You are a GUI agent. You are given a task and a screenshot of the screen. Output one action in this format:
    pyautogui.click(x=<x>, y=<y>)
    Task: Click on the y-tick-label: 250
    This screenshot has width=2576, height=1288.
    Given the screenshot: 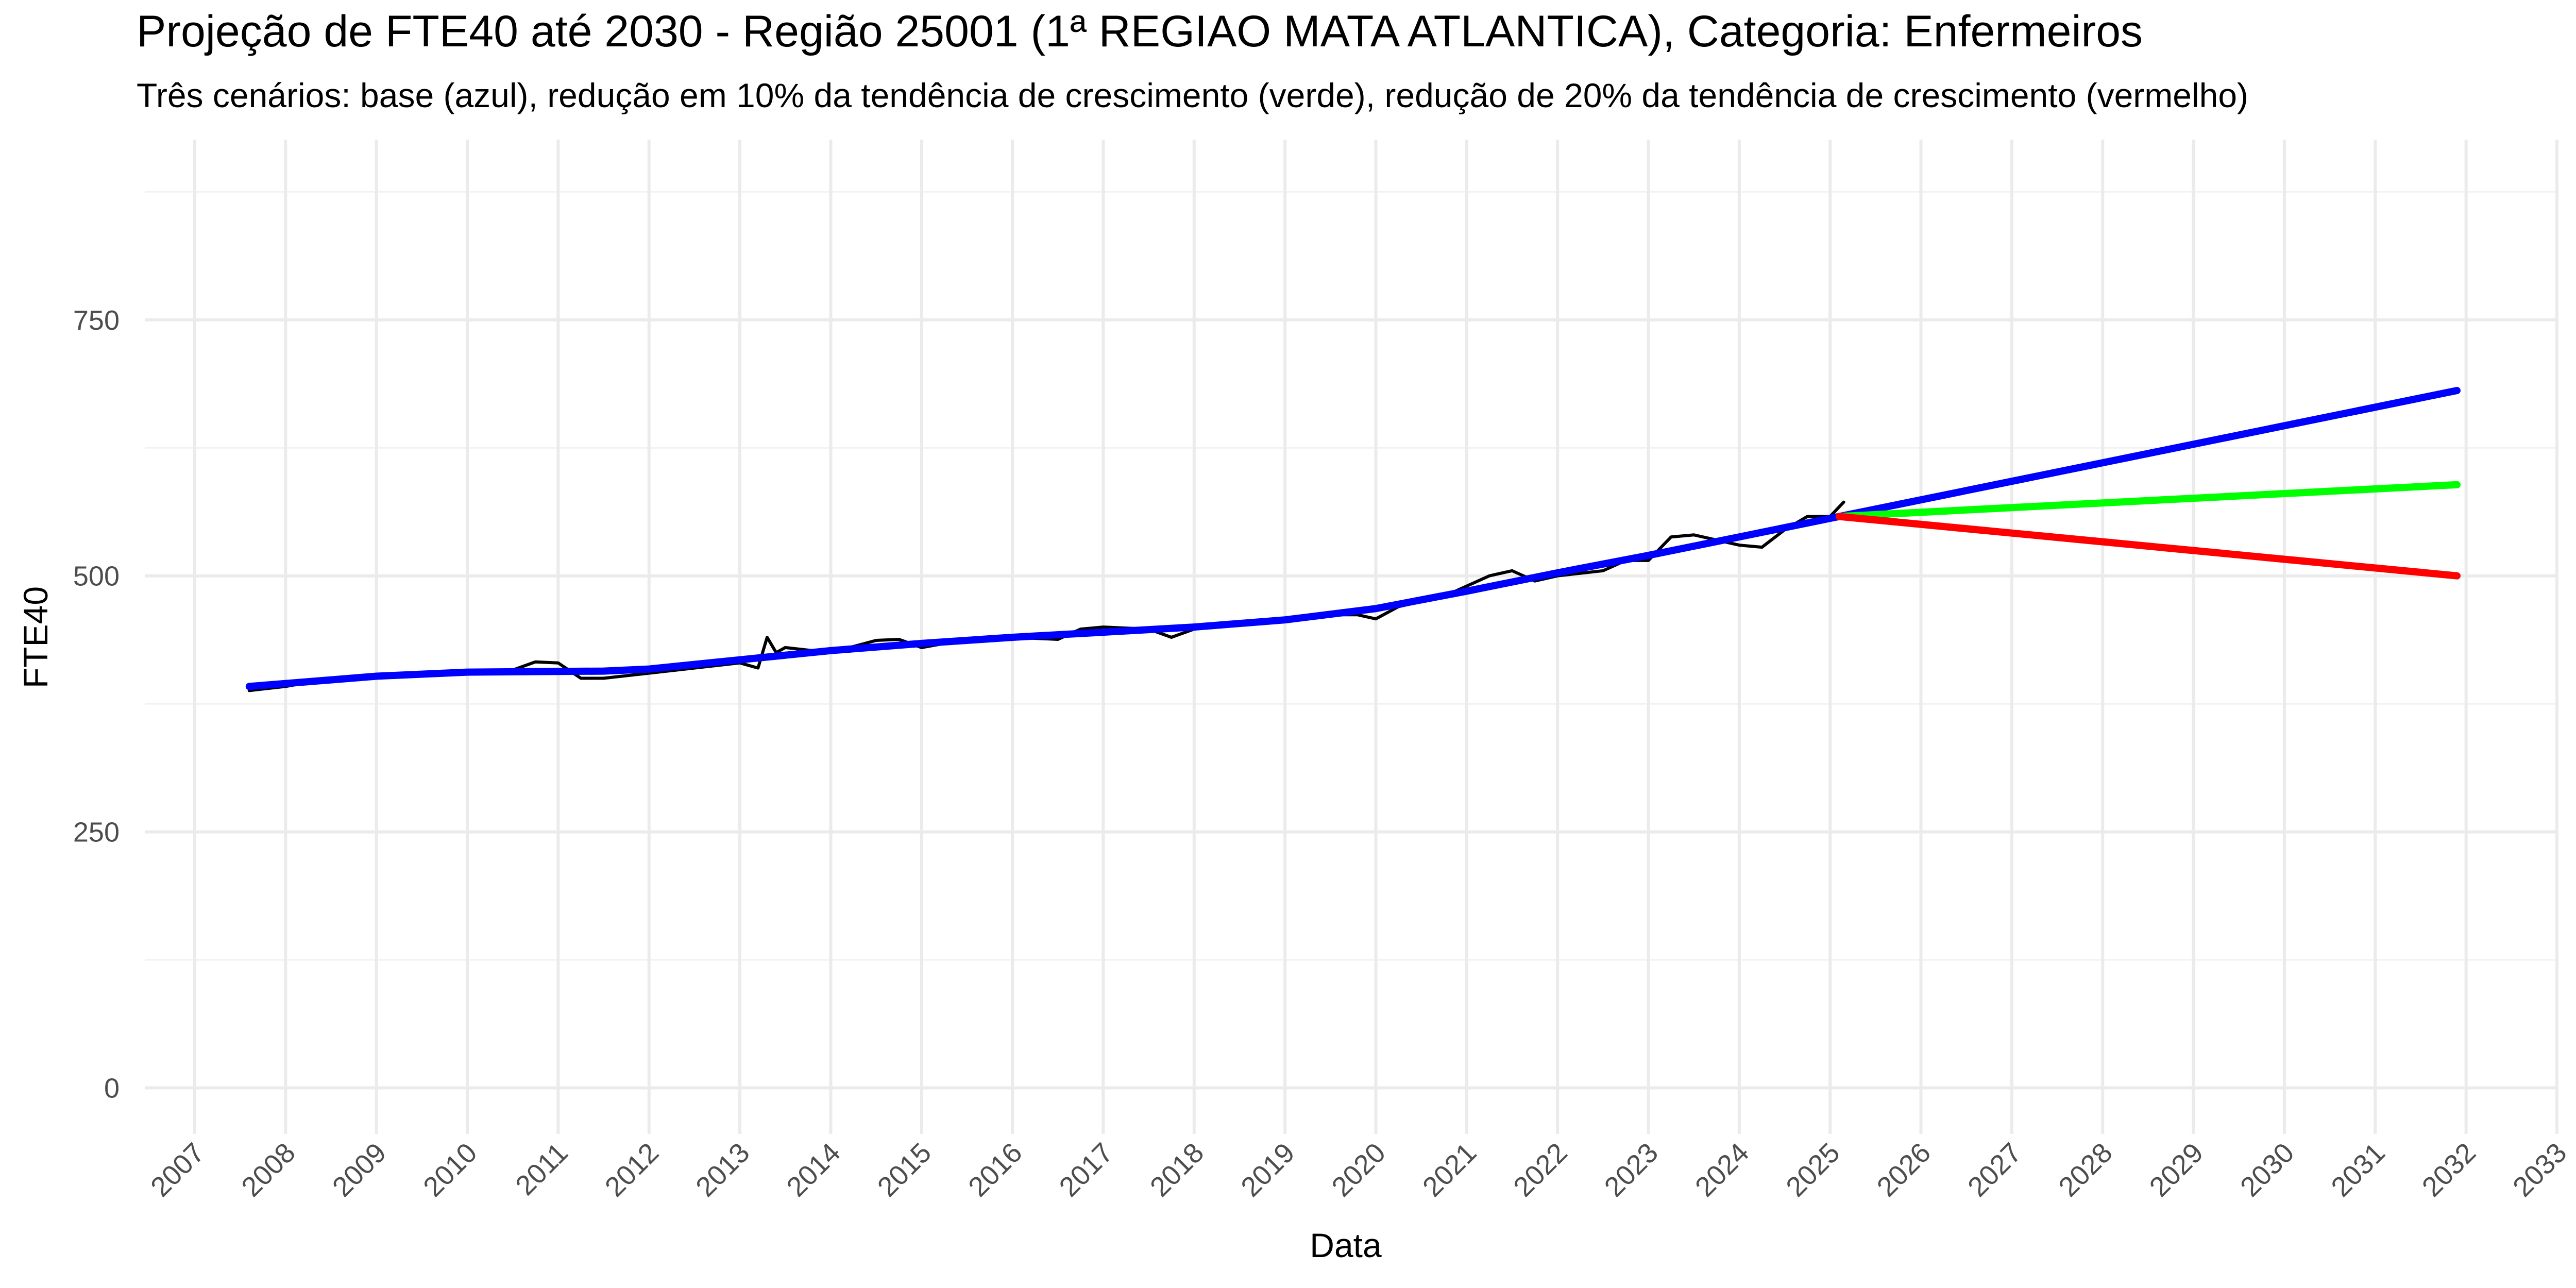 What is the action you would take?
    pyautogui.click(x=96, y=832)
    